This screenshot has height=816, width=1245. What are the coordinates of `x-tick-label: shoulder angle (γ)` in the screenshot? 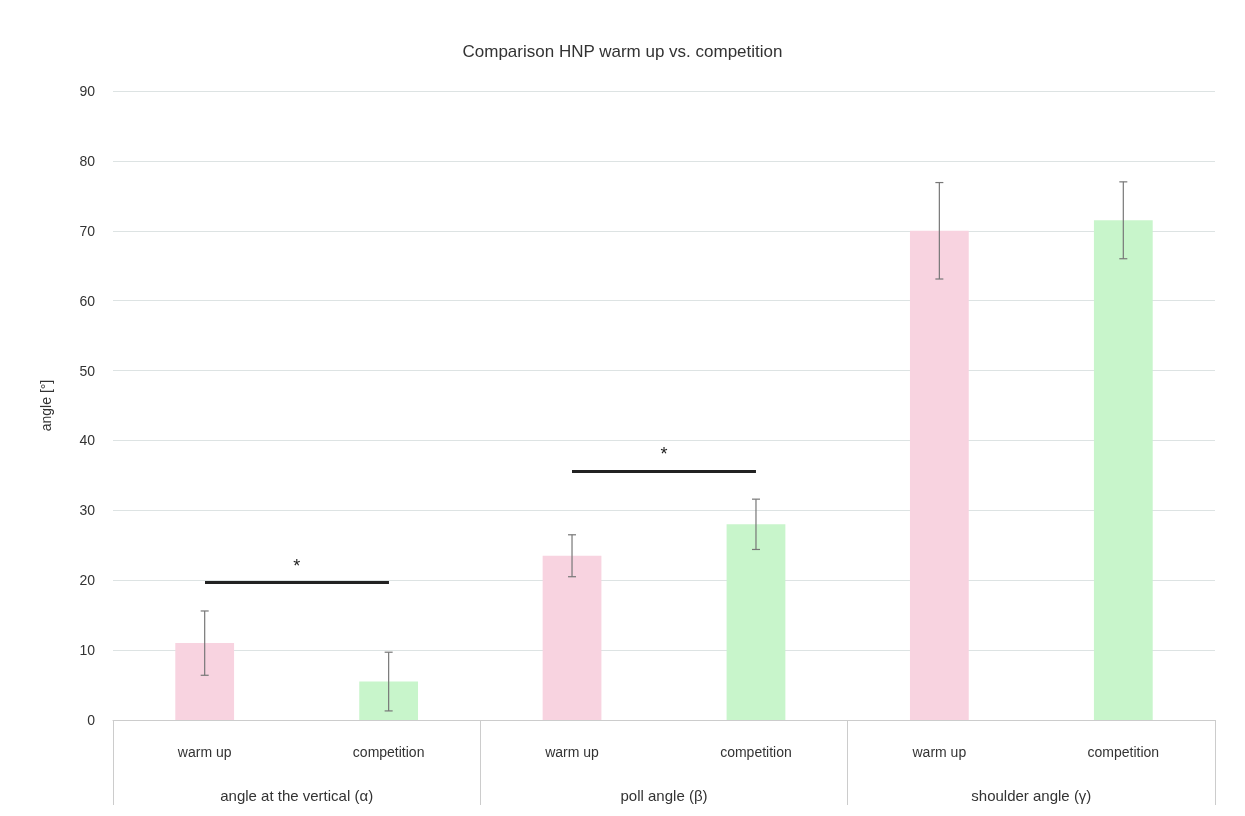 It's located at (1031, 795).